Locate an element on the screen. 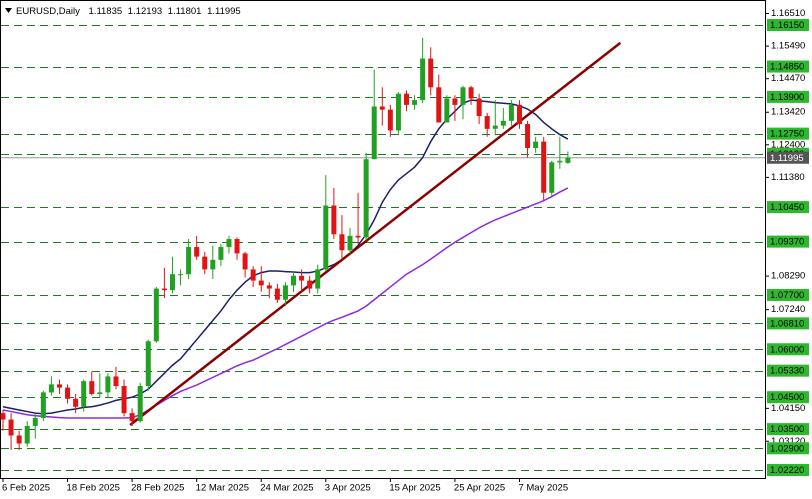 This screenshot has height=499, width=812. x-tick-label: 24 Mar 2025 is located at coordinates (286, 488).